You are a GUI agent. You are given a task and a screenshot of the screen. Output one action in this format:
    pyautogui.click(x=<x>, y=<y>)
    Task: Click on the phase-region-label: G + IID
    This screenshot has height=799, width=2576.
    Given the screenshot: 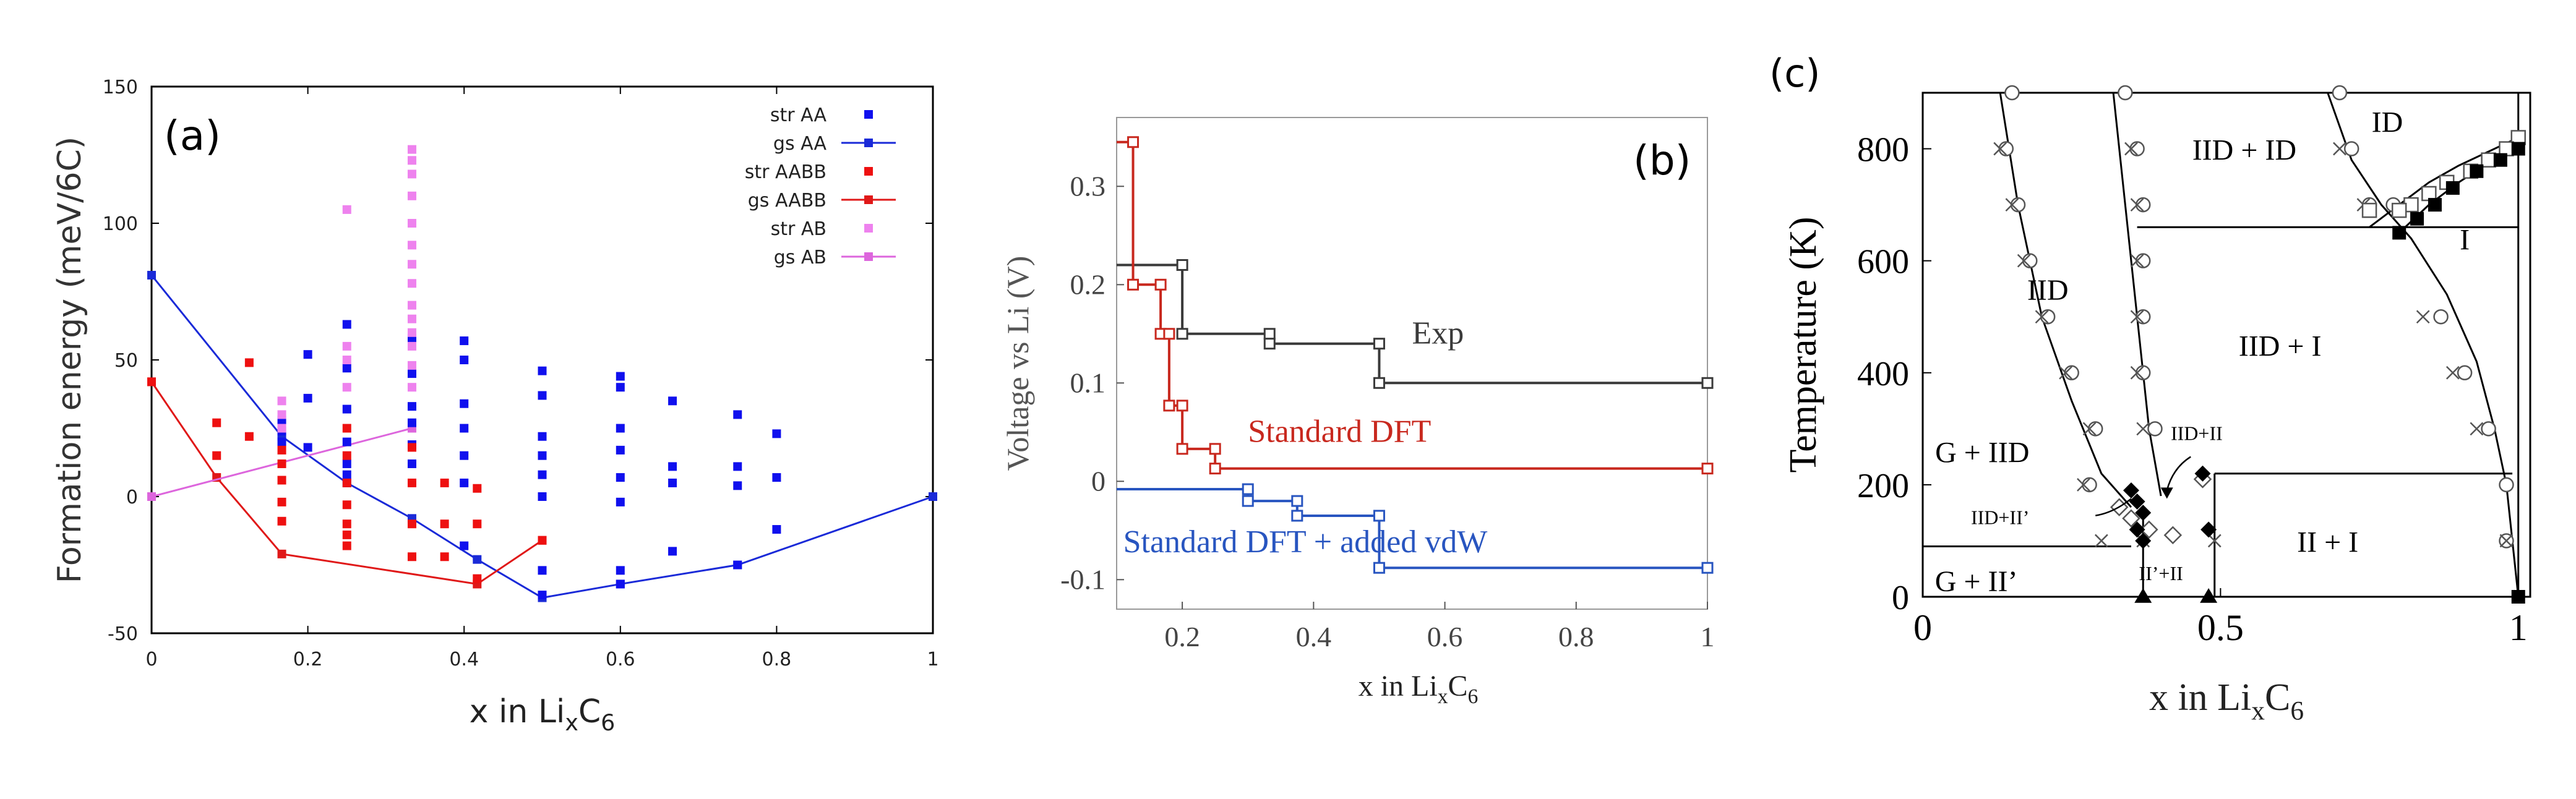 What is the action you would take?
    pyautogui.click(x=1982, y=453)
    